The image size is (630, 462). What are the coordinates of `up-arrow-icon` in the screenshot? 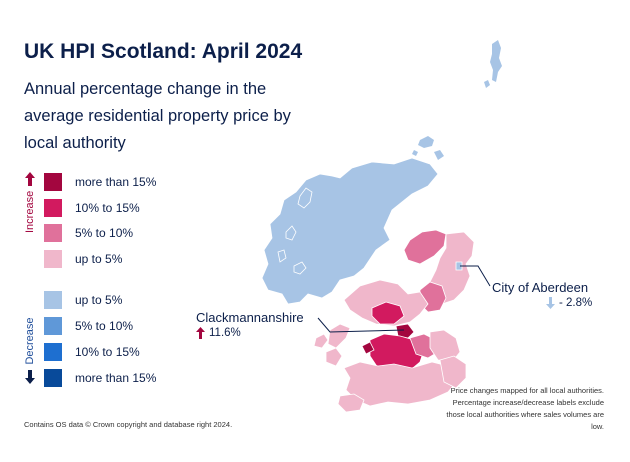 It's located at (200, 333).